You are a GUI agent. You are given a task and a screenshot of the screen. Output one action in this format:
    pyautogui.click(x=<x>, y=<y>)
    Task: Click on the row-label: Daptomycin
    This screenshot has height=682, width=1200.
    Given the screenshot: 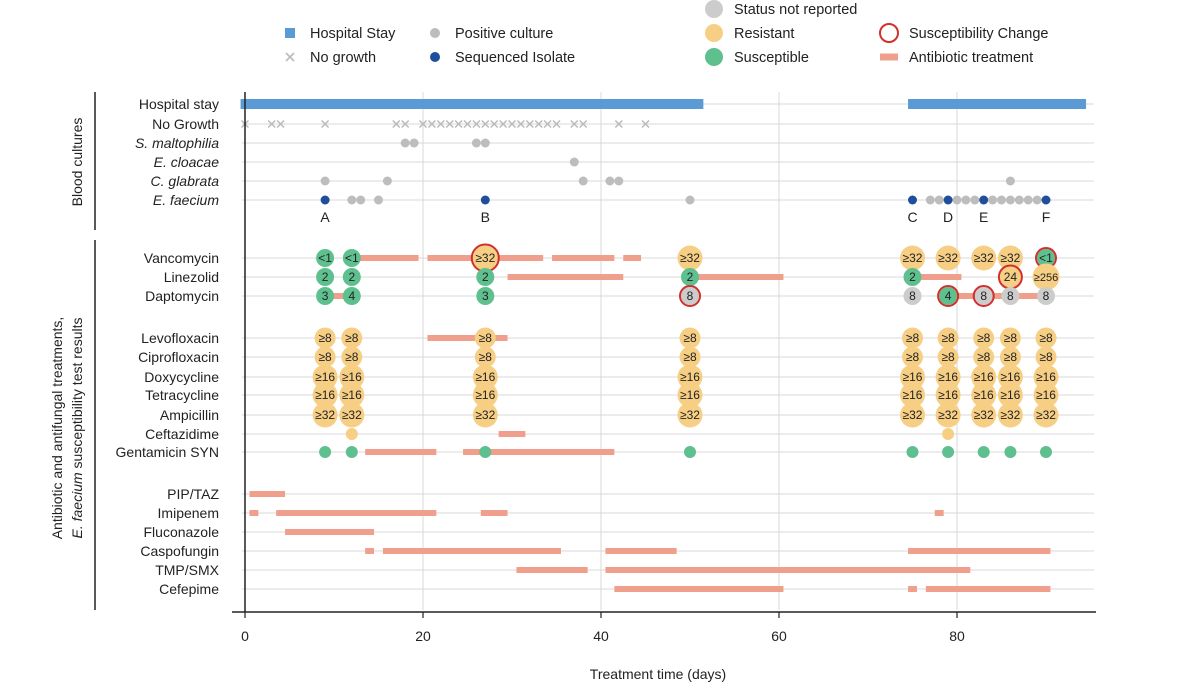 What is the action you would take?
    pyautogui.click(x=182, y=296)
    